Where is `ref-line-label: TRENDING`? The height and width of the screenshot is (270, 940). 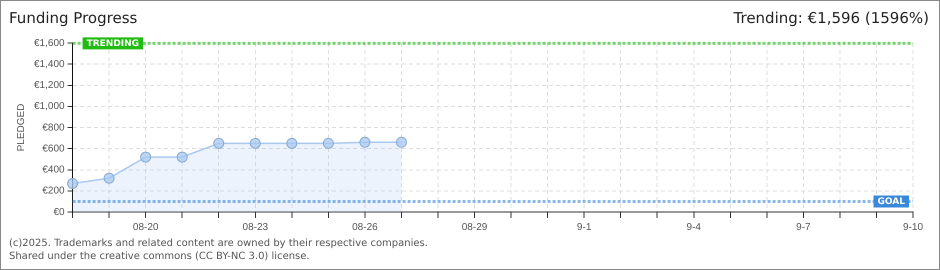
ref-line-label: TRENDING is located at coordinates (113, 43).